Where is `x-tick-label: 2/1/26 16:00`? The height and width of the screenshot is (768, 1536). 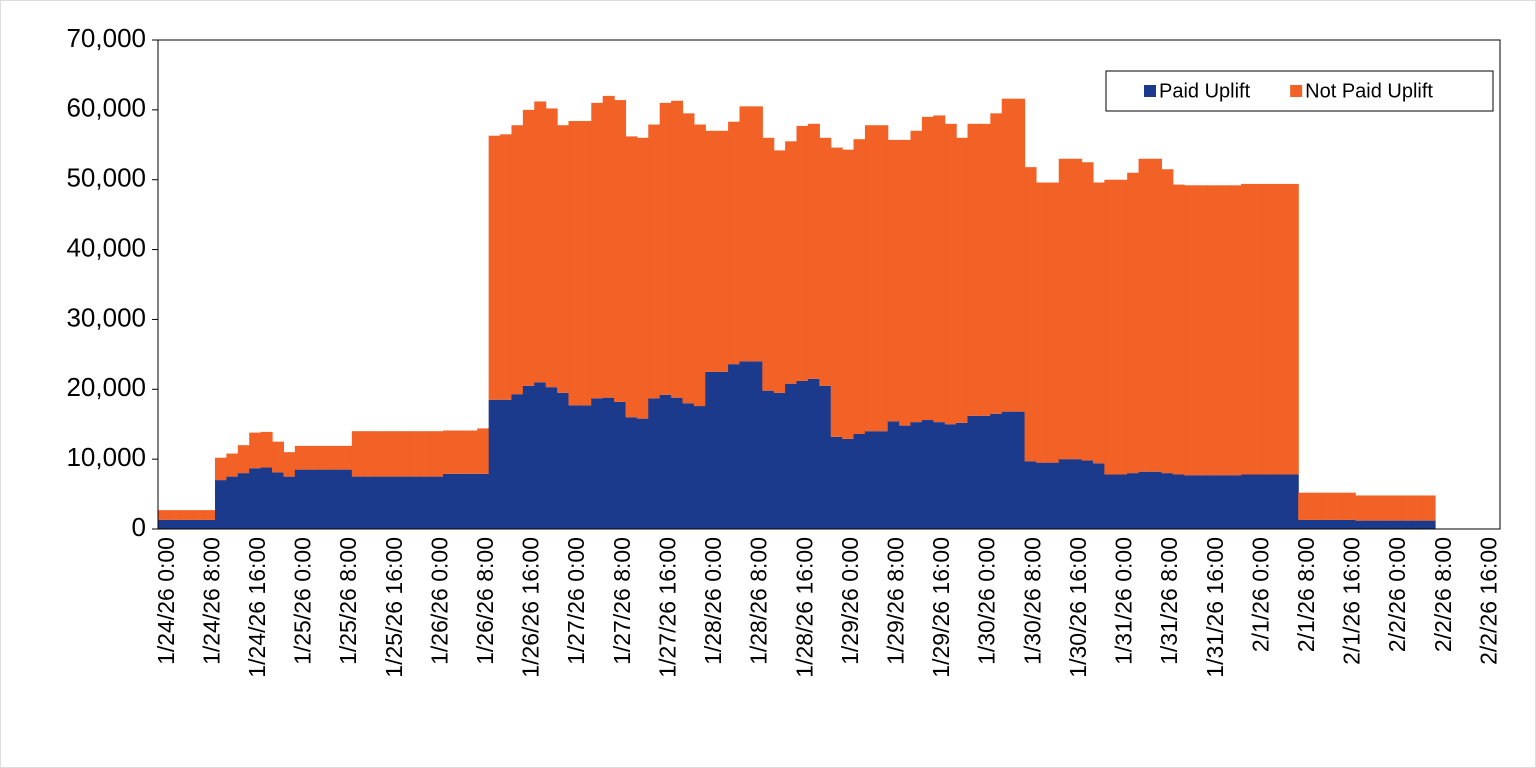
x-tick-label: 2/1/26 16:00 is located at coordinates (1352, 601).